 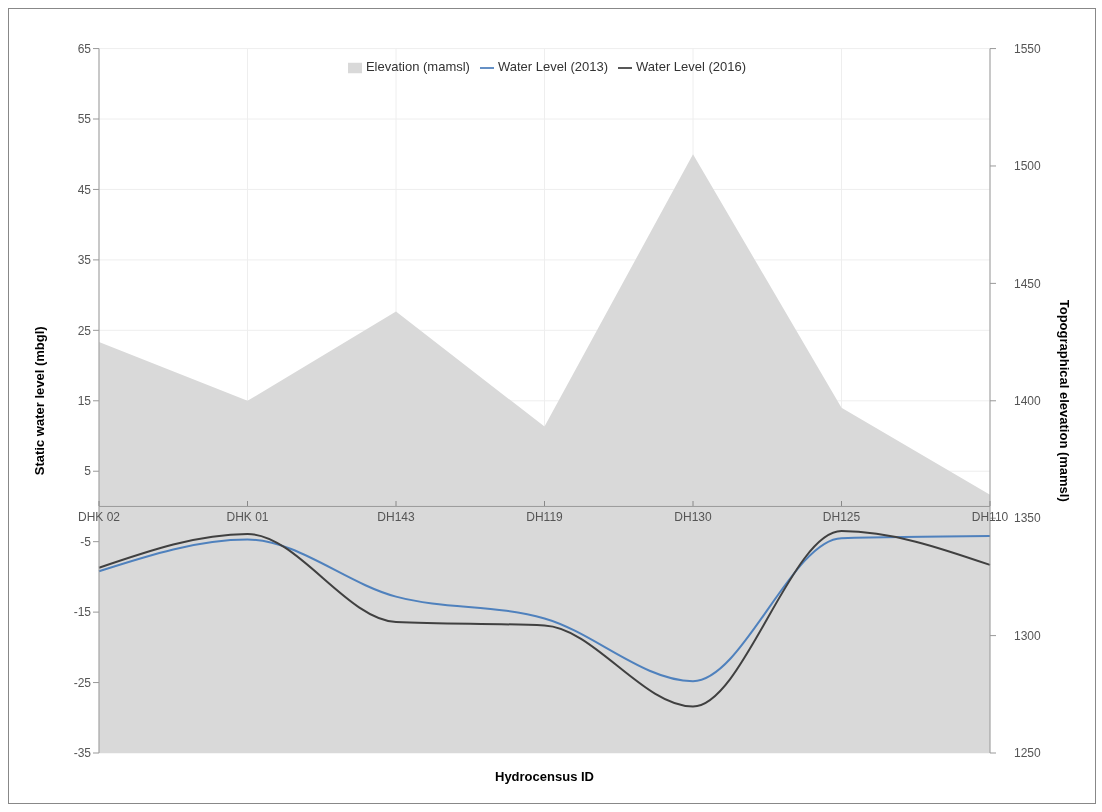 What do you see at coordinates (545, 517) in the screenshot?
I see `x-tick-label: DH119` at bounding box center [545, 517].